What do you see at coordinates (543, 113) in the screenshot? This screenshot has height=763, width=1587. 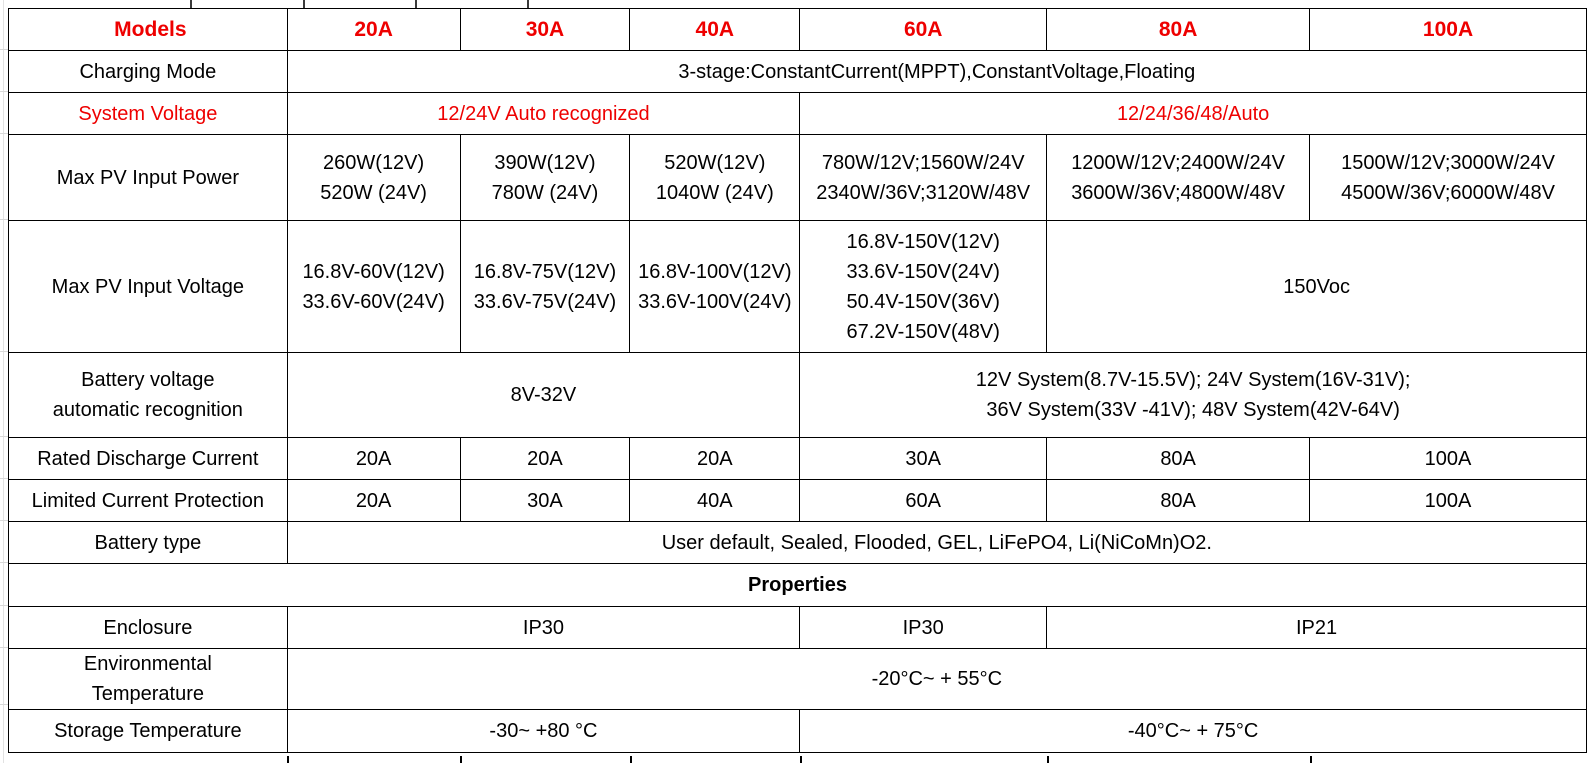 I see `system-voltage-12-24: 12/24V Auto recognized` at bounding box center [543, 113].